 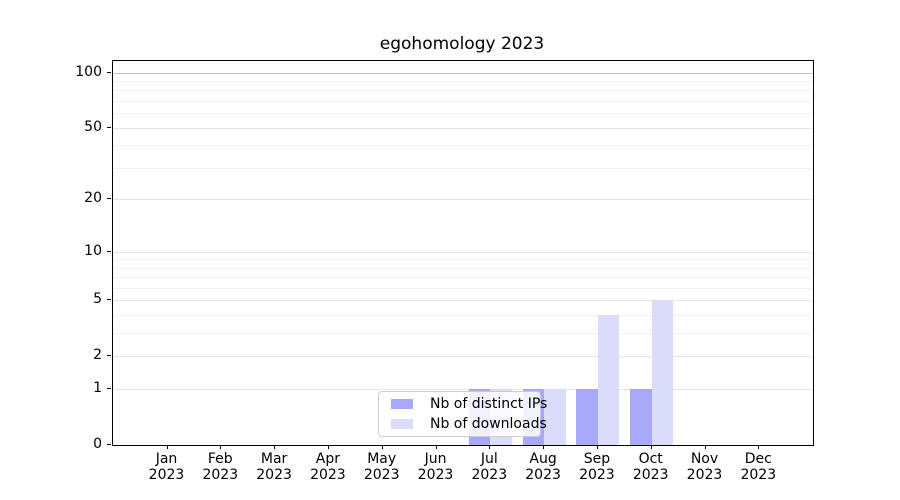 I want to click on x-tick-label-jan: Jan 2023, so click(x=166, y=467).